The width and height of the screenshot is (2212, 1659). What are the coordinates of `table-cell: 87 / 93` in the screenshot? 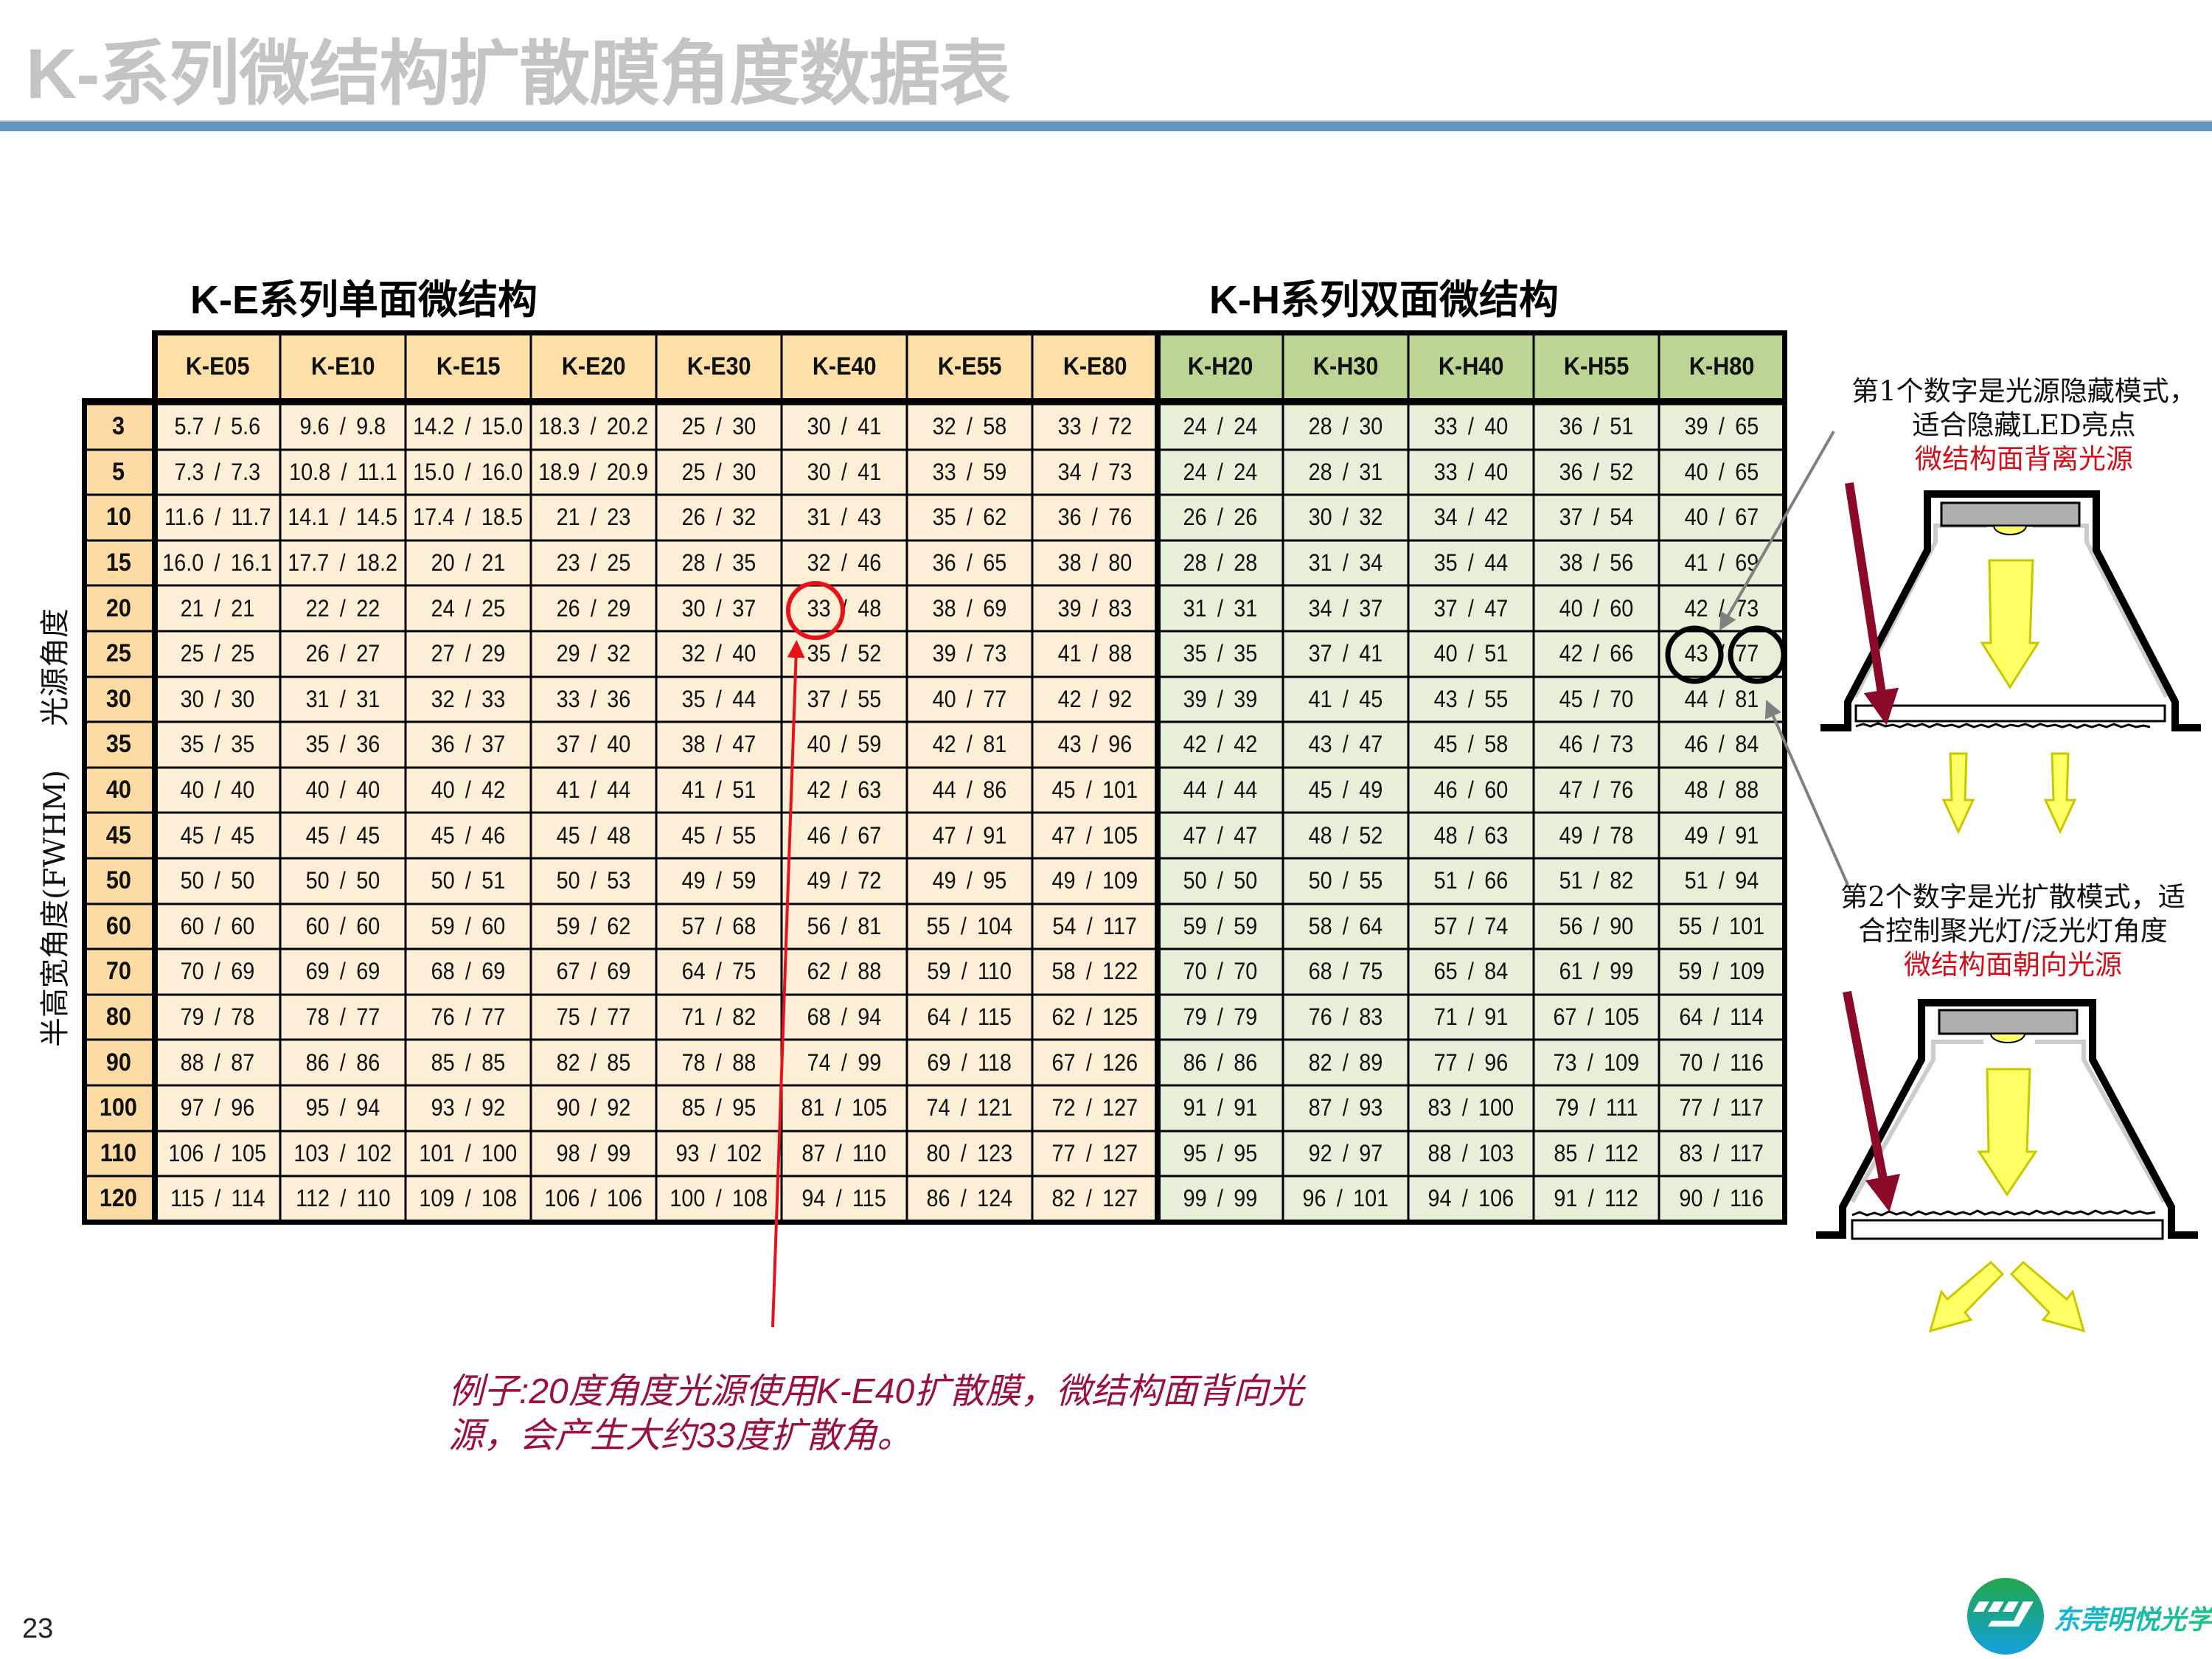 It's located at (1345, 1108).